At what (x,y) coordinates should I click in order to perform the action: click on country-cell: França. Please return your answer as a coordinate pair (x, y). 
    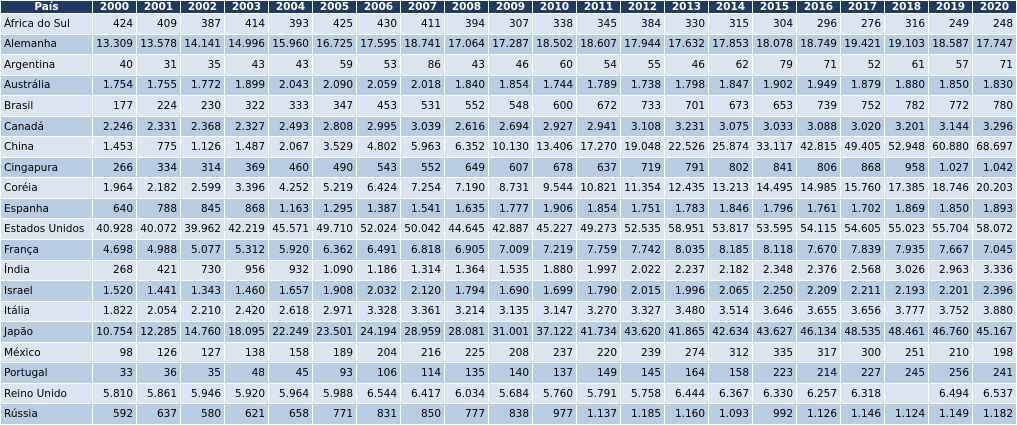
    Looking at the image, I should click on (47, 250).